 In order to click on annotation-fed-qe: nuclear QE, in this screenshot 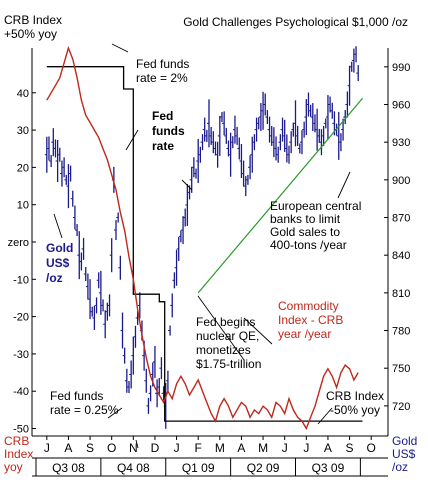, I will do `click(227, 336)`.